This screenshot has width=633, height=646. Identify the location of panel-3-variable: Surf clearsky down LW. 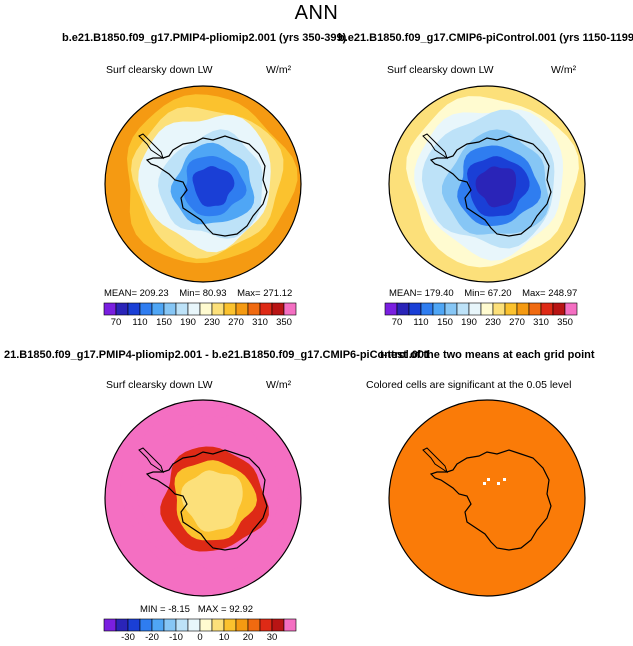
(159, 385).